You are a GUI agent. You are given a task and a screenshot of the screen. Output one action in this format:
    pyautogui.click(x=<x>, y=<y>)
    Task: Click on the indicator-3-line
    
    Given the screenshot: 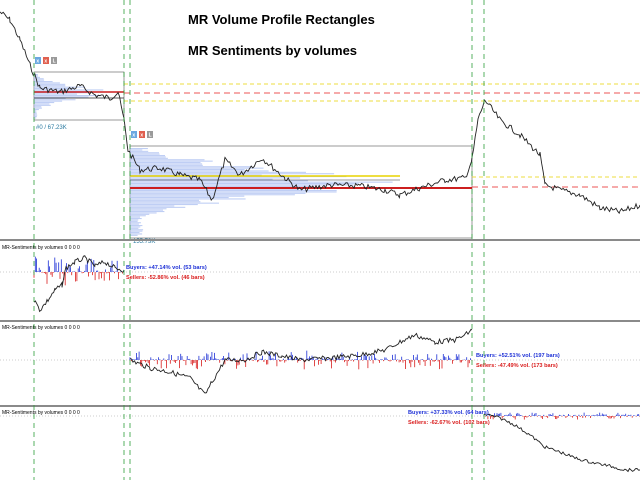 What is the action you would take?
    pyautogui.click(x=561, y=443)
    